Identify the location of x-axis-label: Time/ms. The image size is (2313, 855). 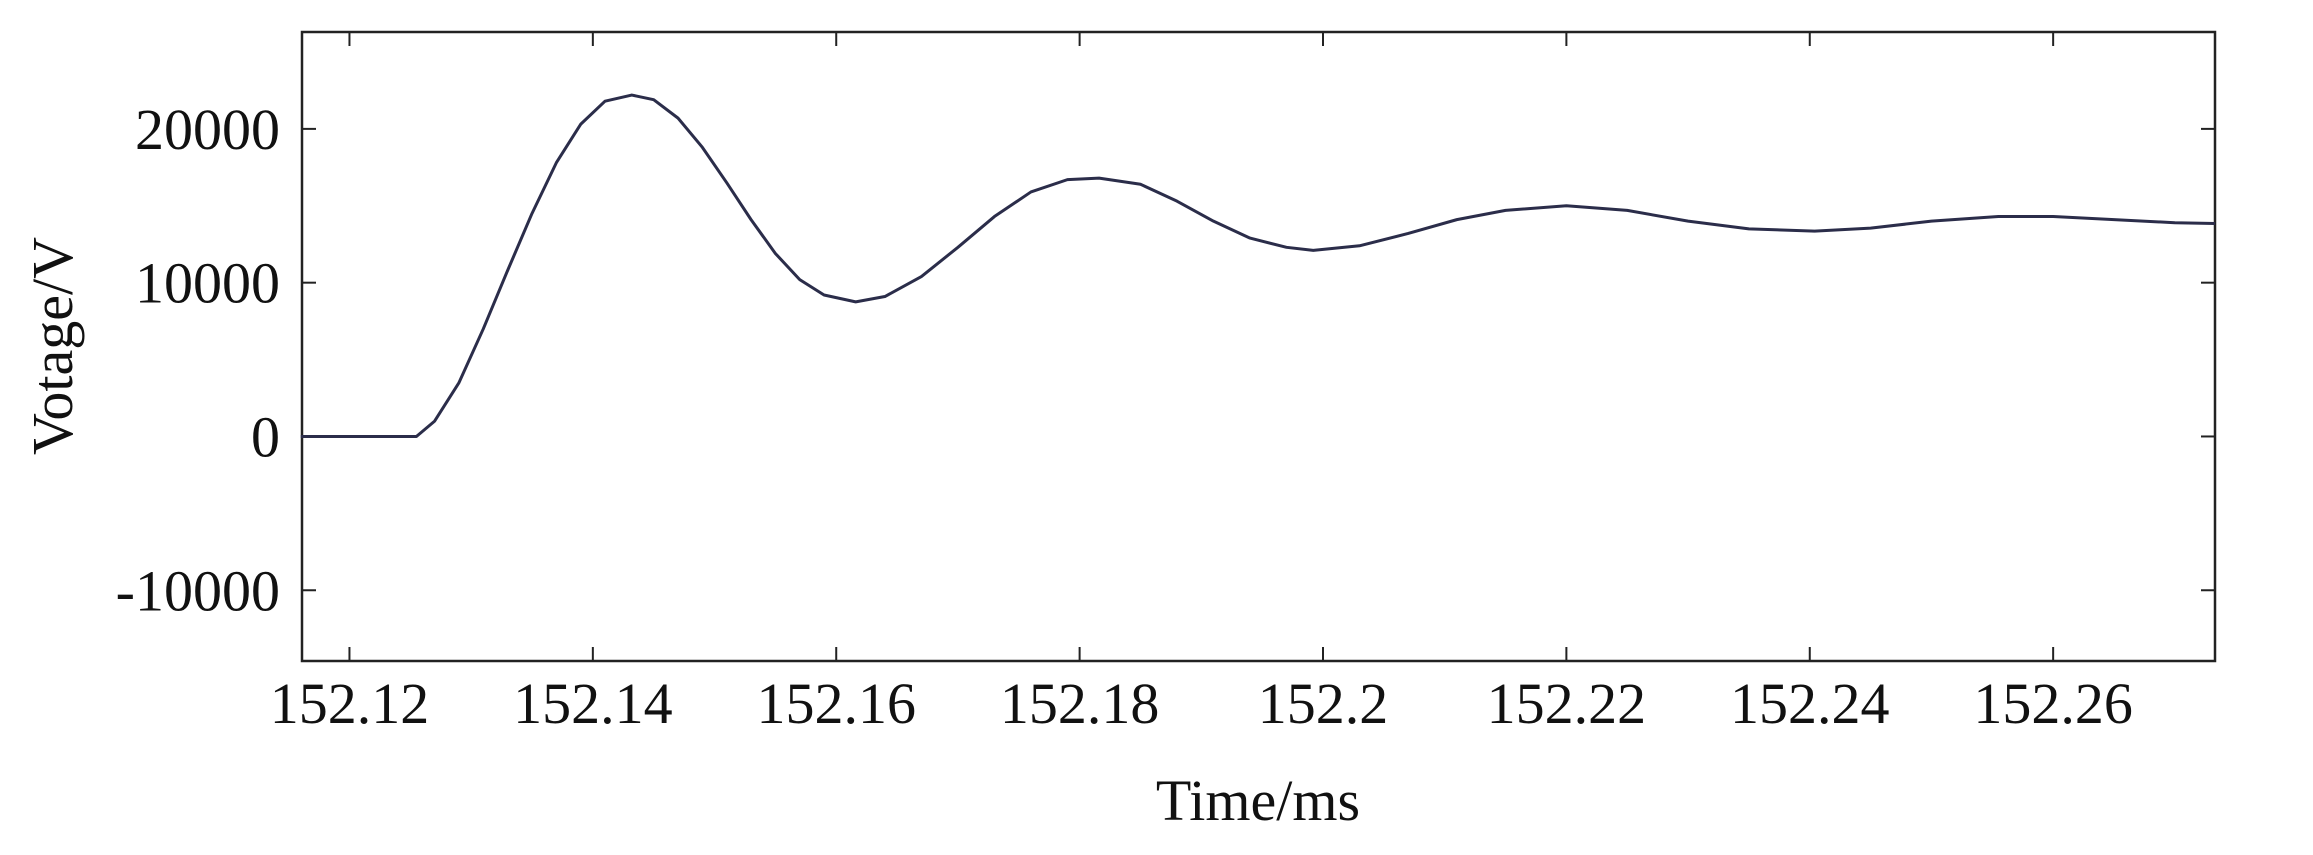
(1258, 800).